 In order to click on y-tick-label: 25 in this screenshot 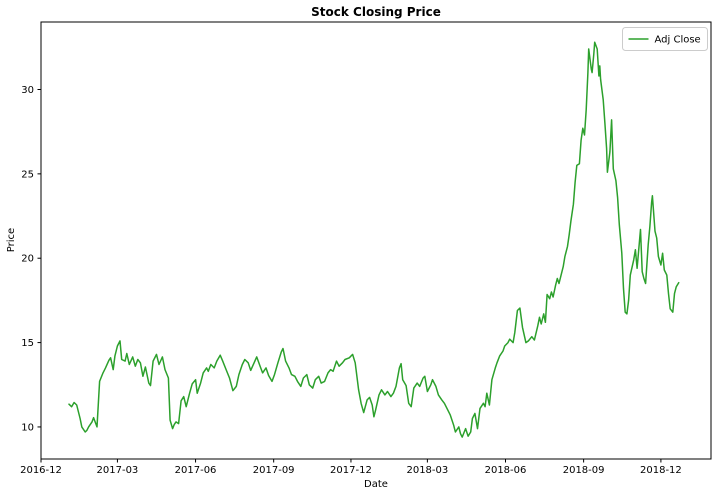, I will do `click(27, 174)`.